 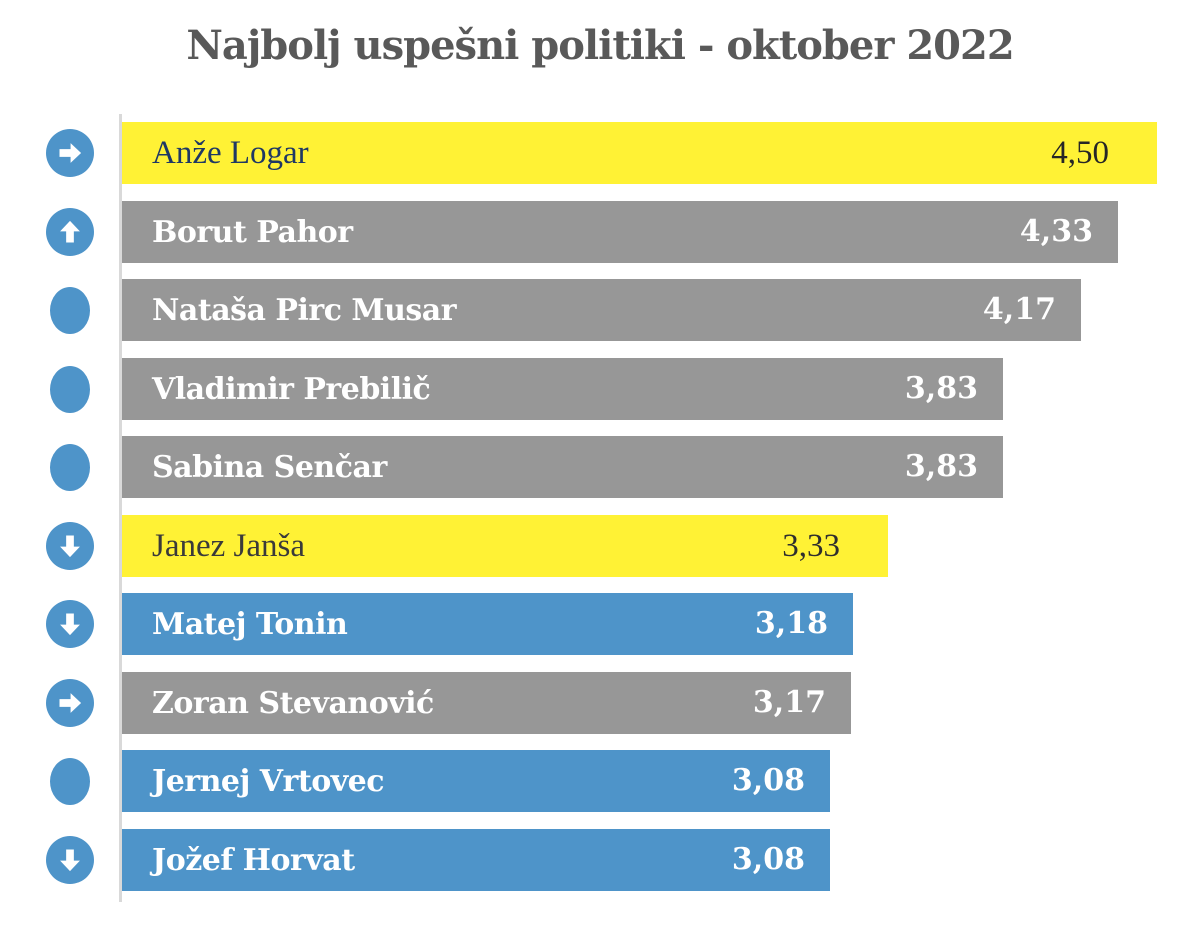 What do you see at coordinates (253, 860) in the screenshot?
I see `bar-label: Jožef Horvat` at bounding box center [253, 860].